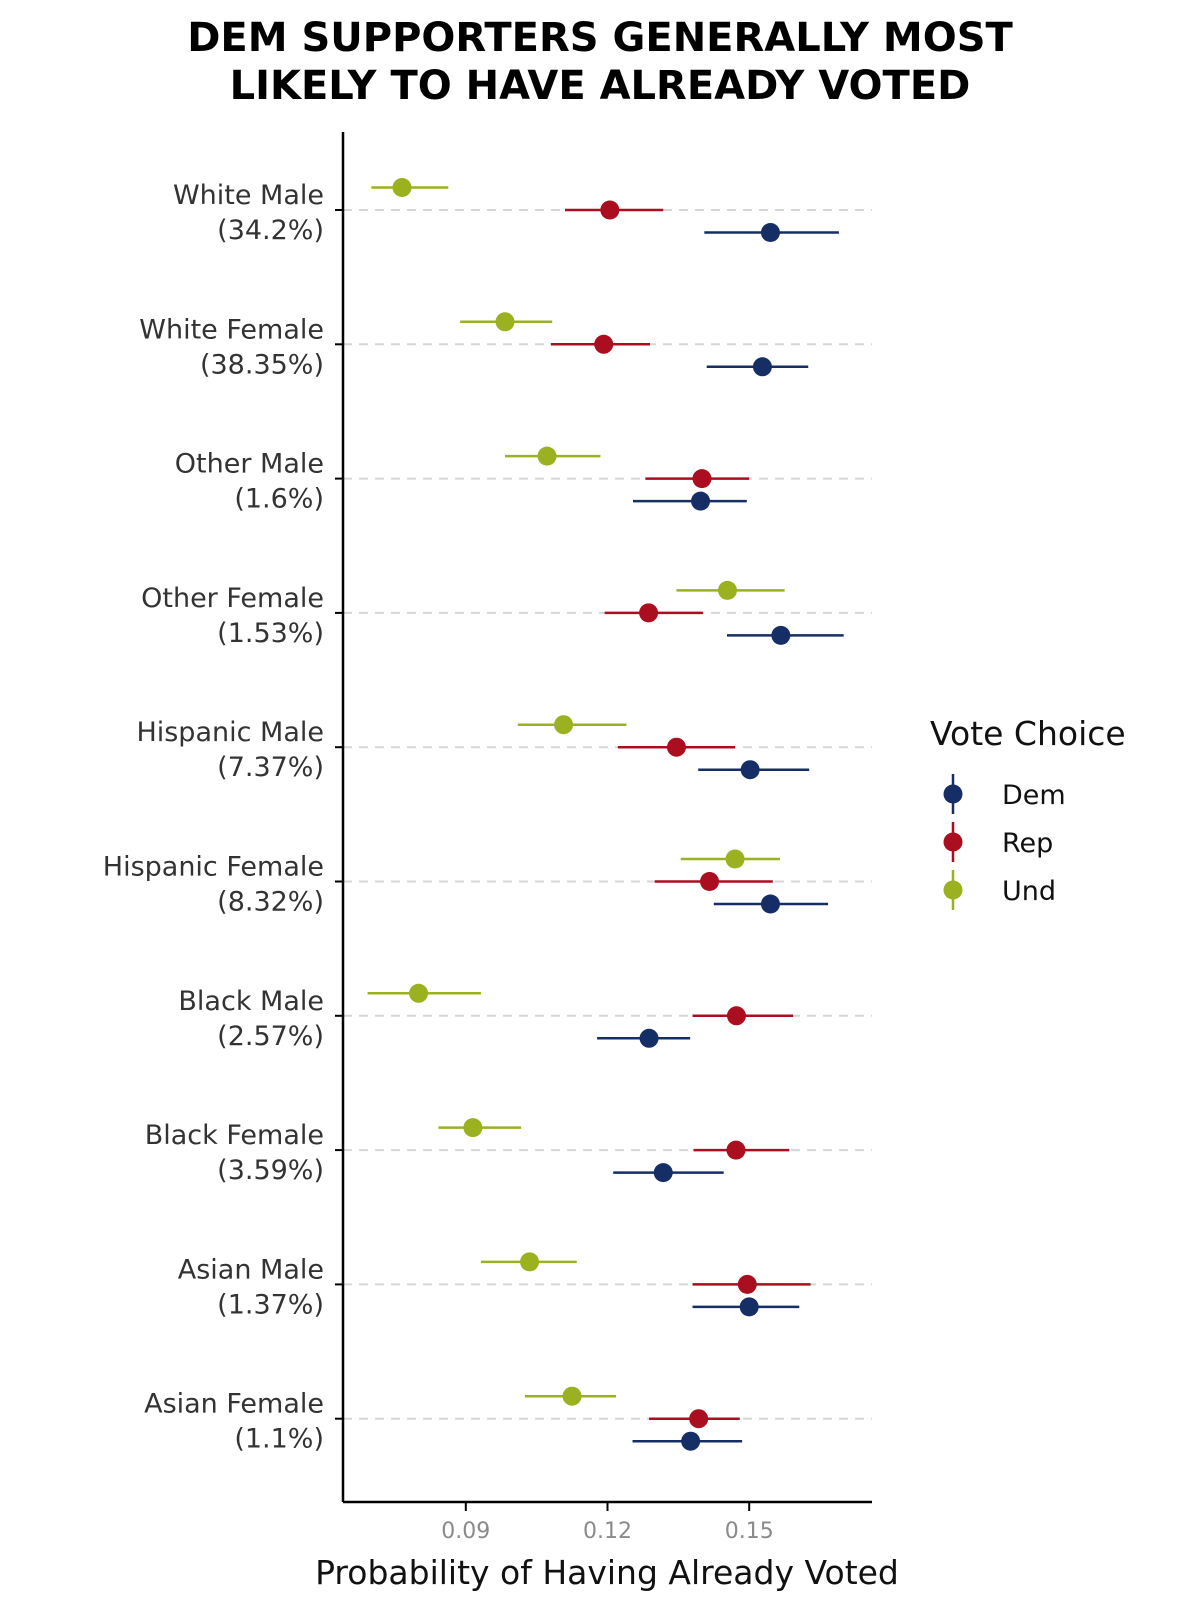 The image size is (1200, 1600). What do you see at coordinates (270, 633) in the screenshot?
I see `y-tick-label-share: (1.53%)` at bounding box center [270, 633].